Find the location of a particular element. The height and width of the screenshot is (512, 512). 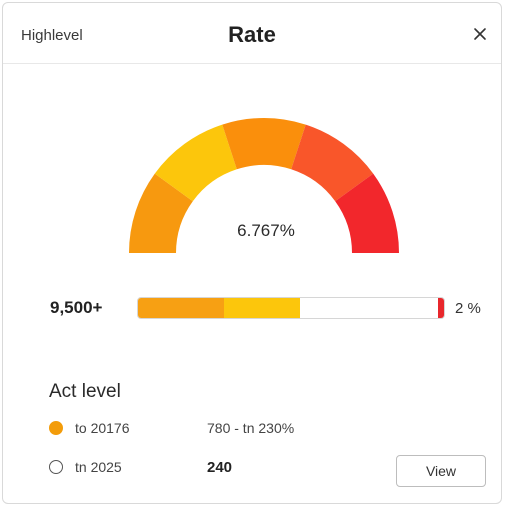

dialog-title: Rate is located at coordinates (252, 34).